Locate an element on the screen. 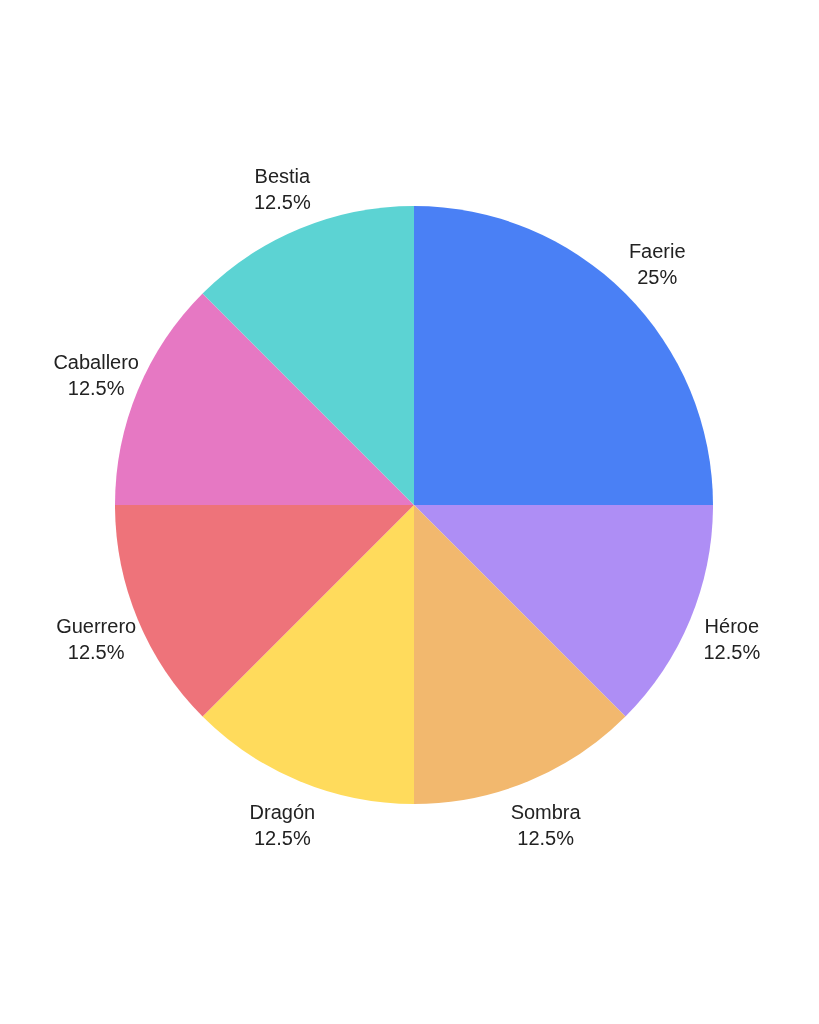 The height and width of the screenshot is (1024, 819). slice-label: Bestia is located at coordinates (283, 176).